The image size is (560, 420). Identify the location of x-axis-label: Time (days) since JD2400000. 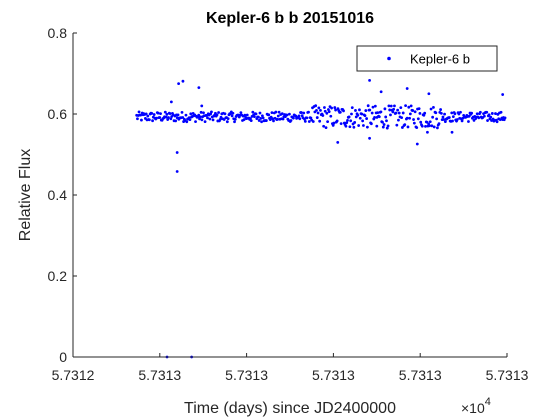
(290, 408).